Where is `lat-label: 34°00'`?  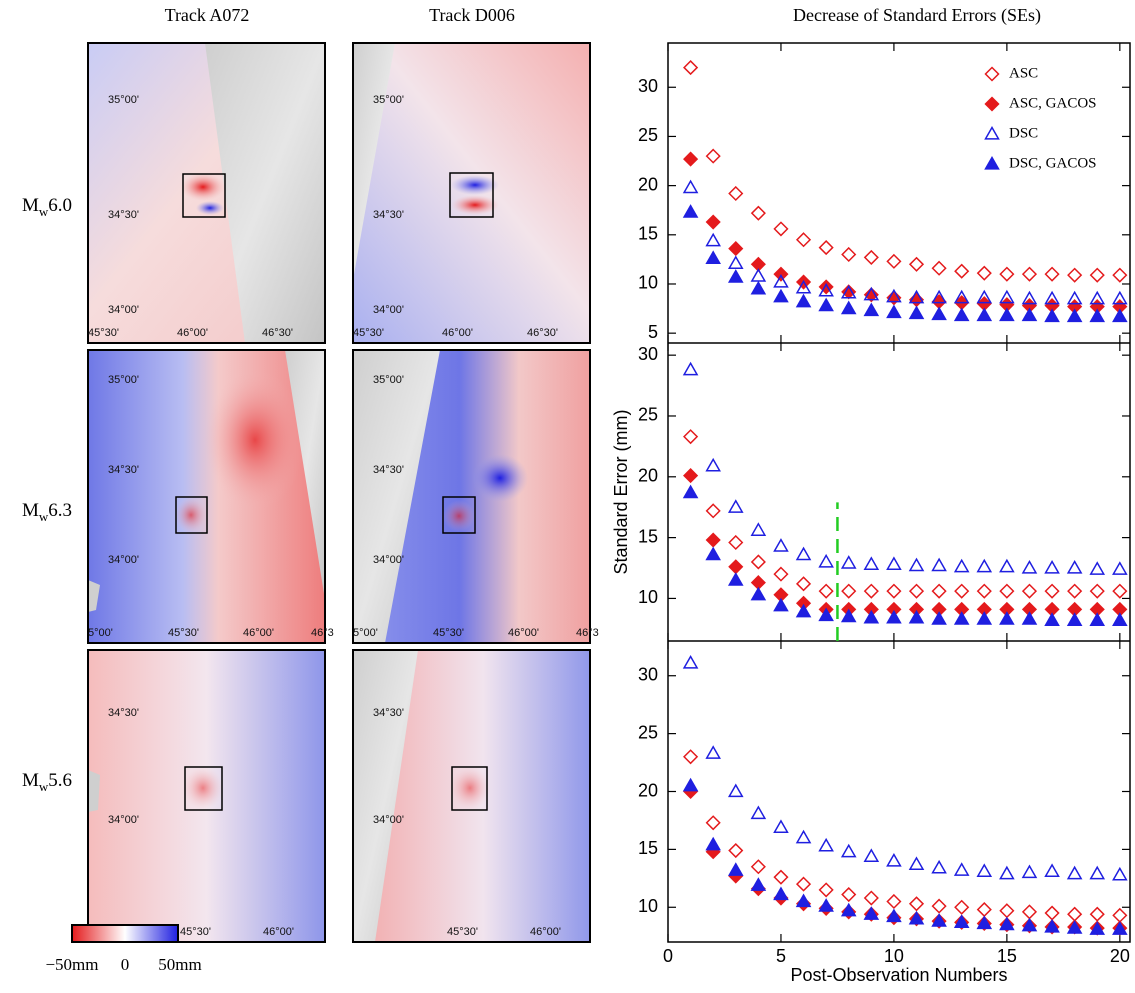
lat-label: 34°00' is located at coordinates (123, 310).